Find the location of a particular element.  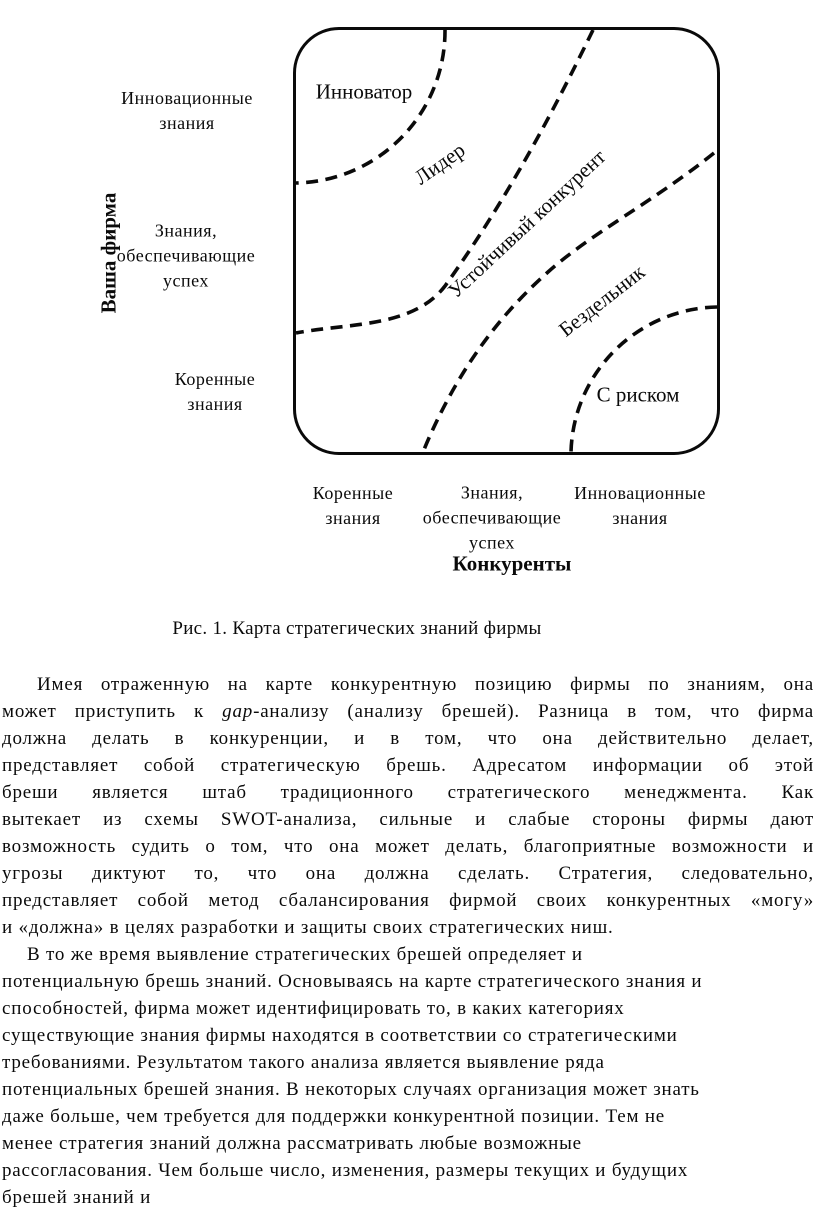

x-axis-label-core: Коренные знания is located at coordinates (353, 505).